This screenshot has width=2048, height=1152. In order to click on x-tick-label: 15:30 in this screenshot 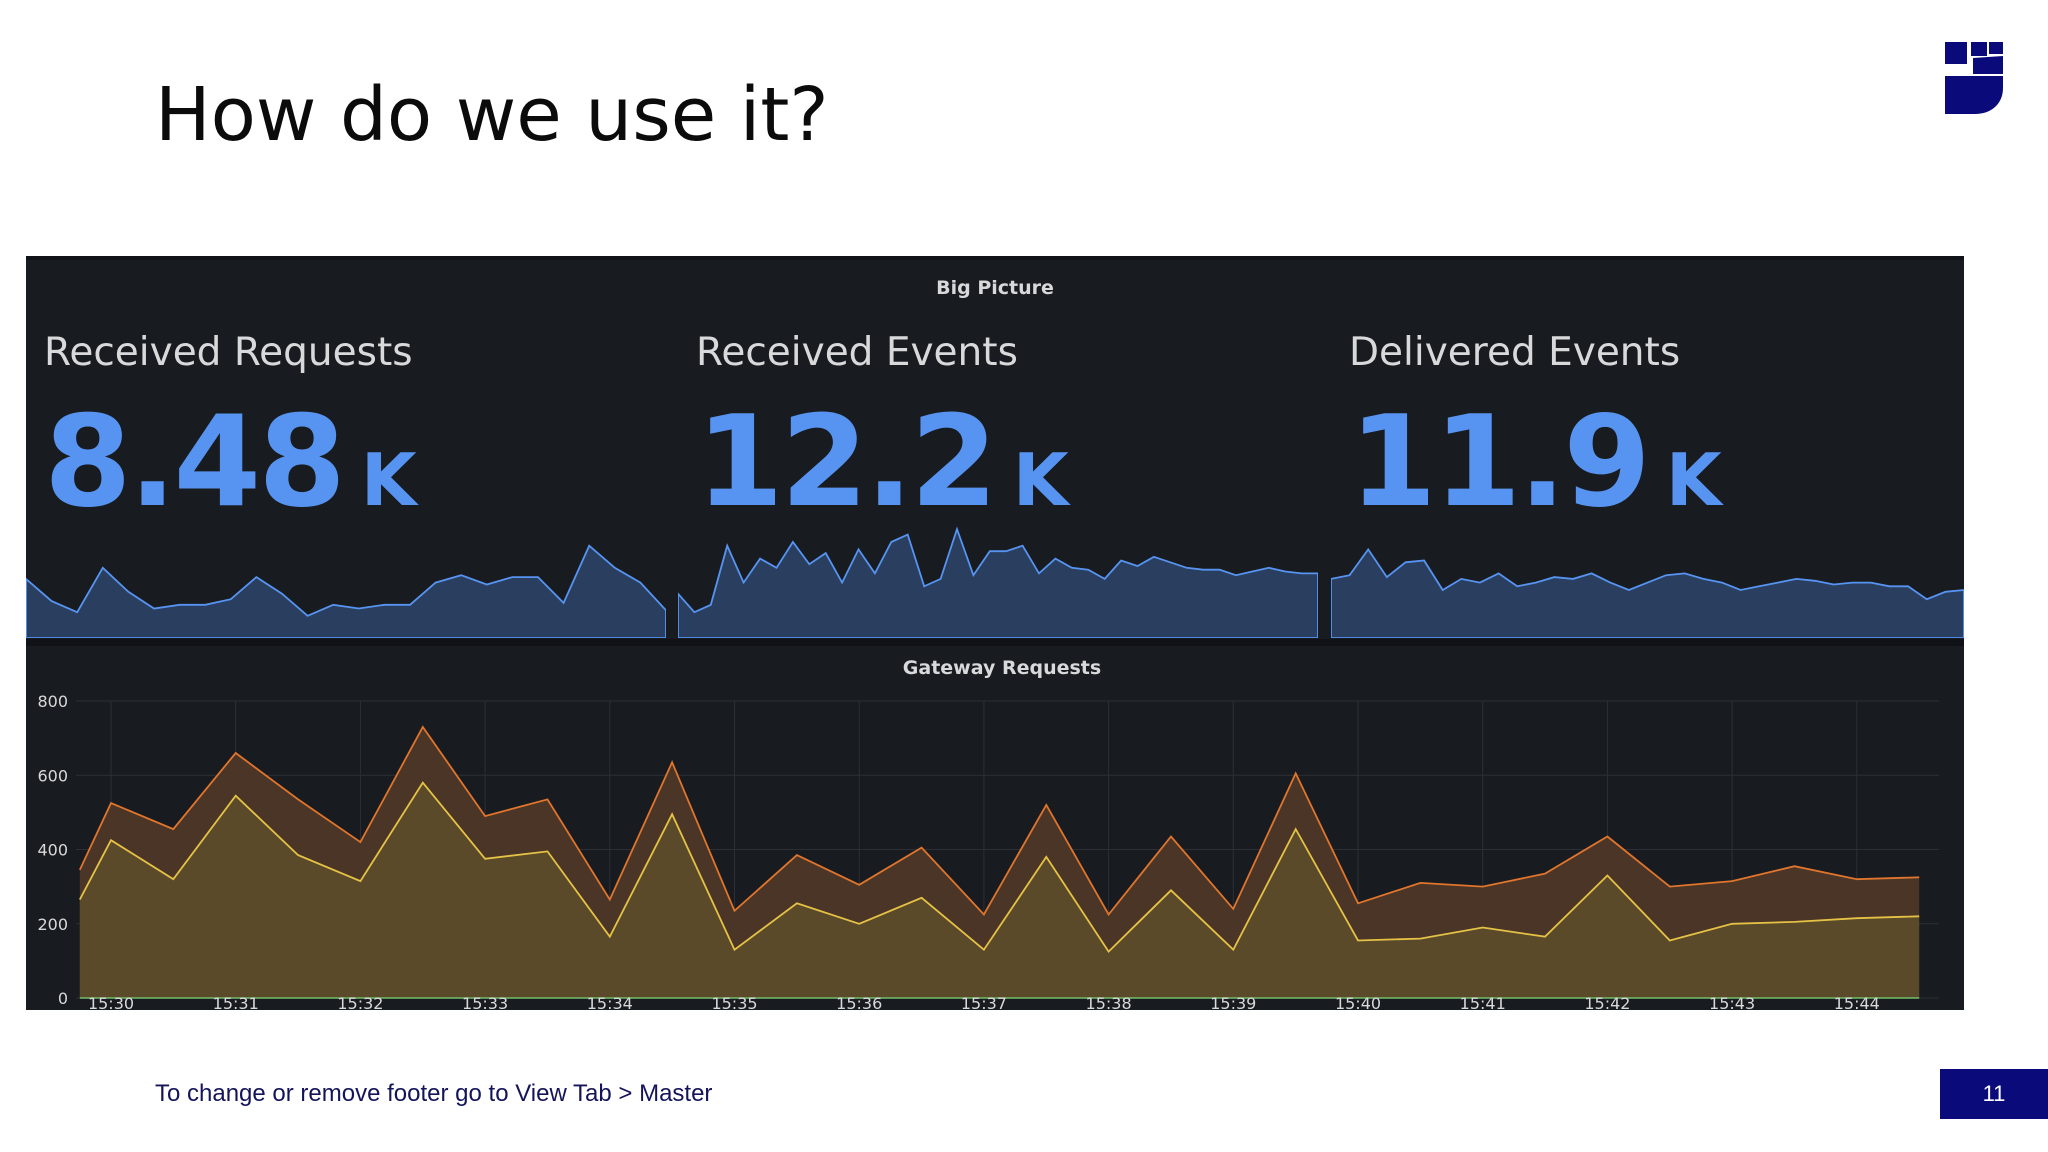, I will do `click(111, 1002)`.